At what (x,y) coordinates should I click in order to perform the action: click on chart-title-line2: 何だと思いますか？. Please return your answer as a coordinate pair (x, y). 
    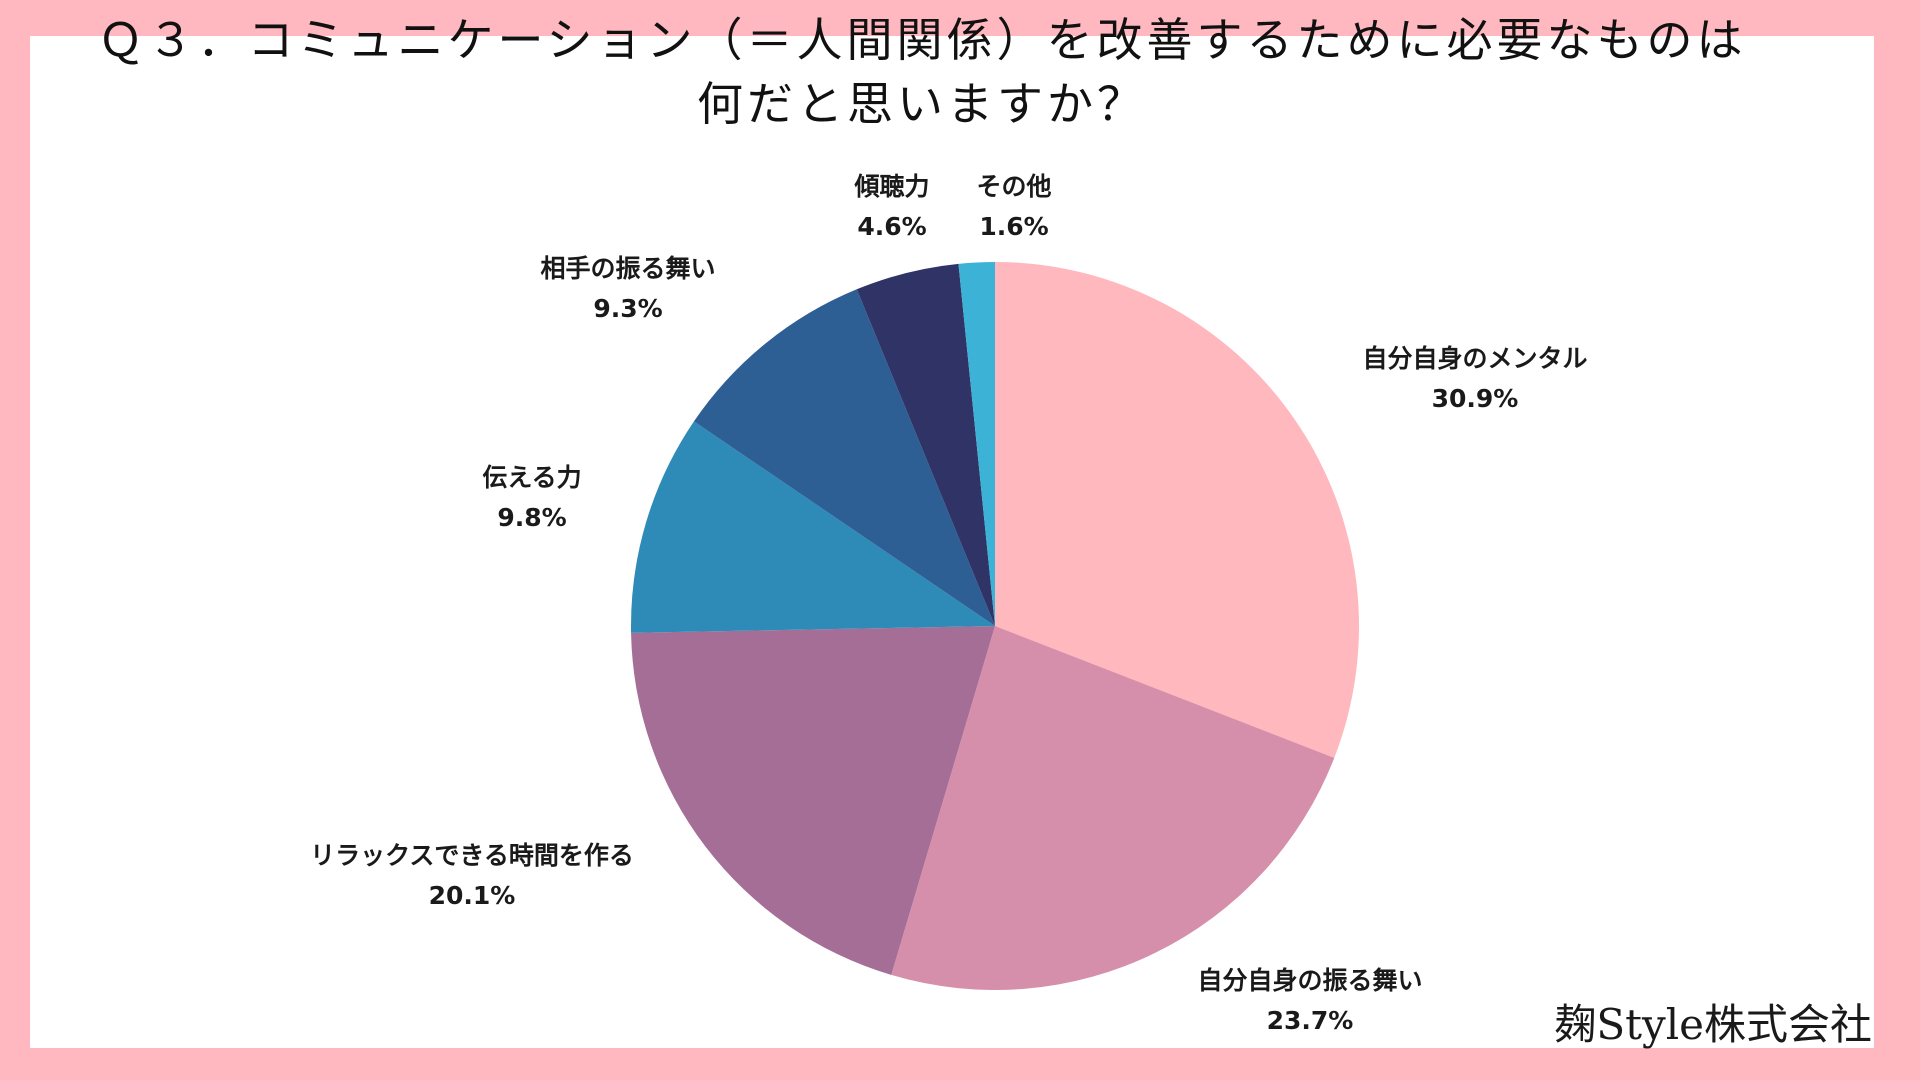
    Looking at the image, I should click on (922, 104).